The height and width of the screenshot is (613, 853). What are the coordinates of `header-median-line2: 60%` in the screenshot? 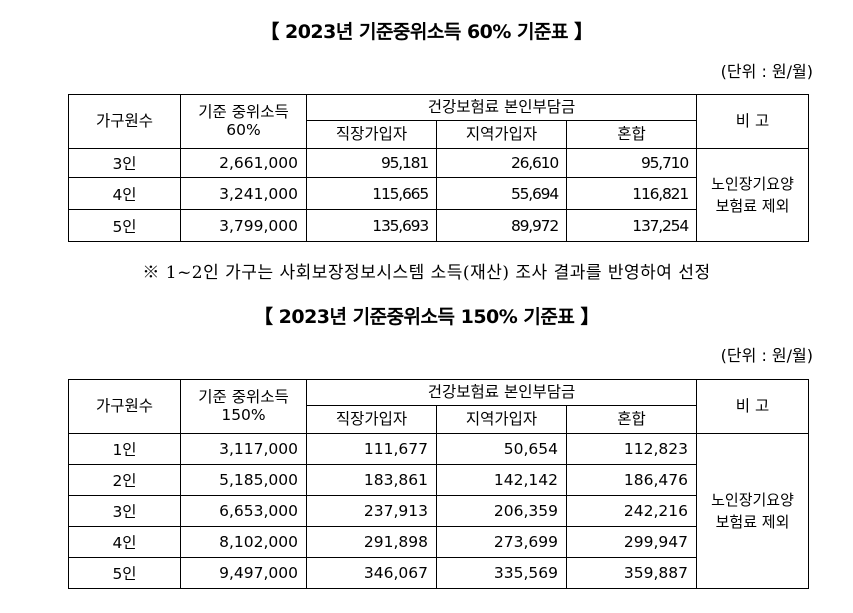 It's located at (243, 129).